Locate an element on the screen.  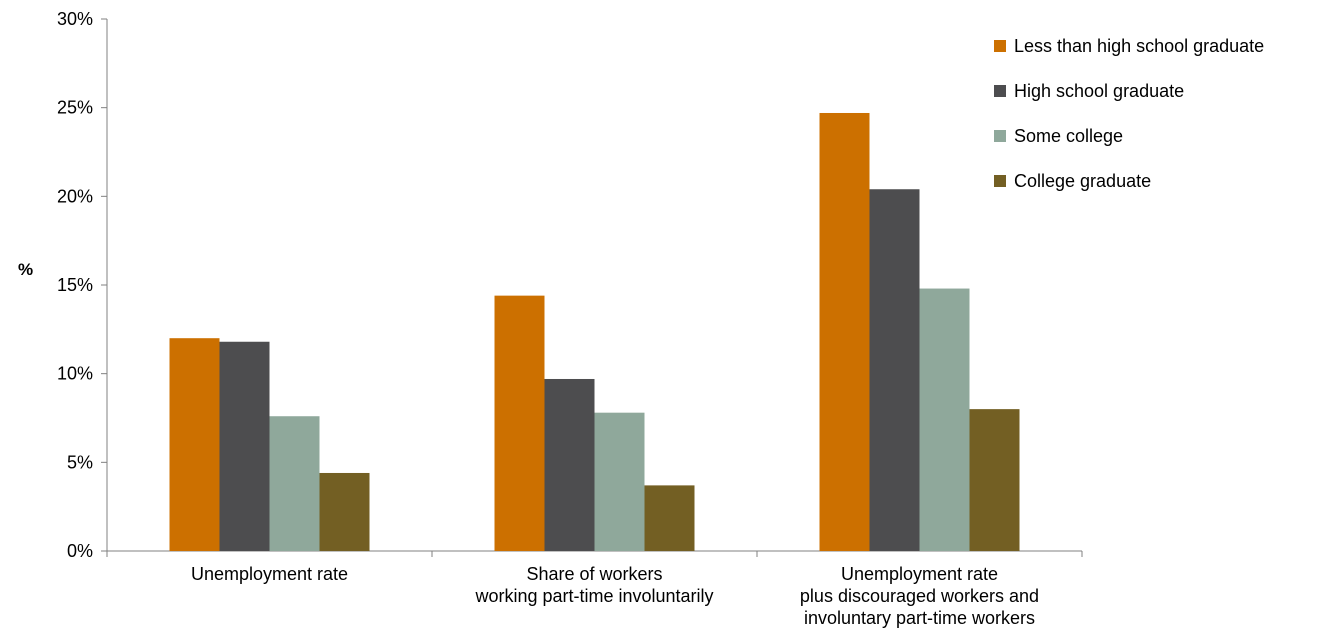
legend-label: Some college is located at coordinates (1068, 136).